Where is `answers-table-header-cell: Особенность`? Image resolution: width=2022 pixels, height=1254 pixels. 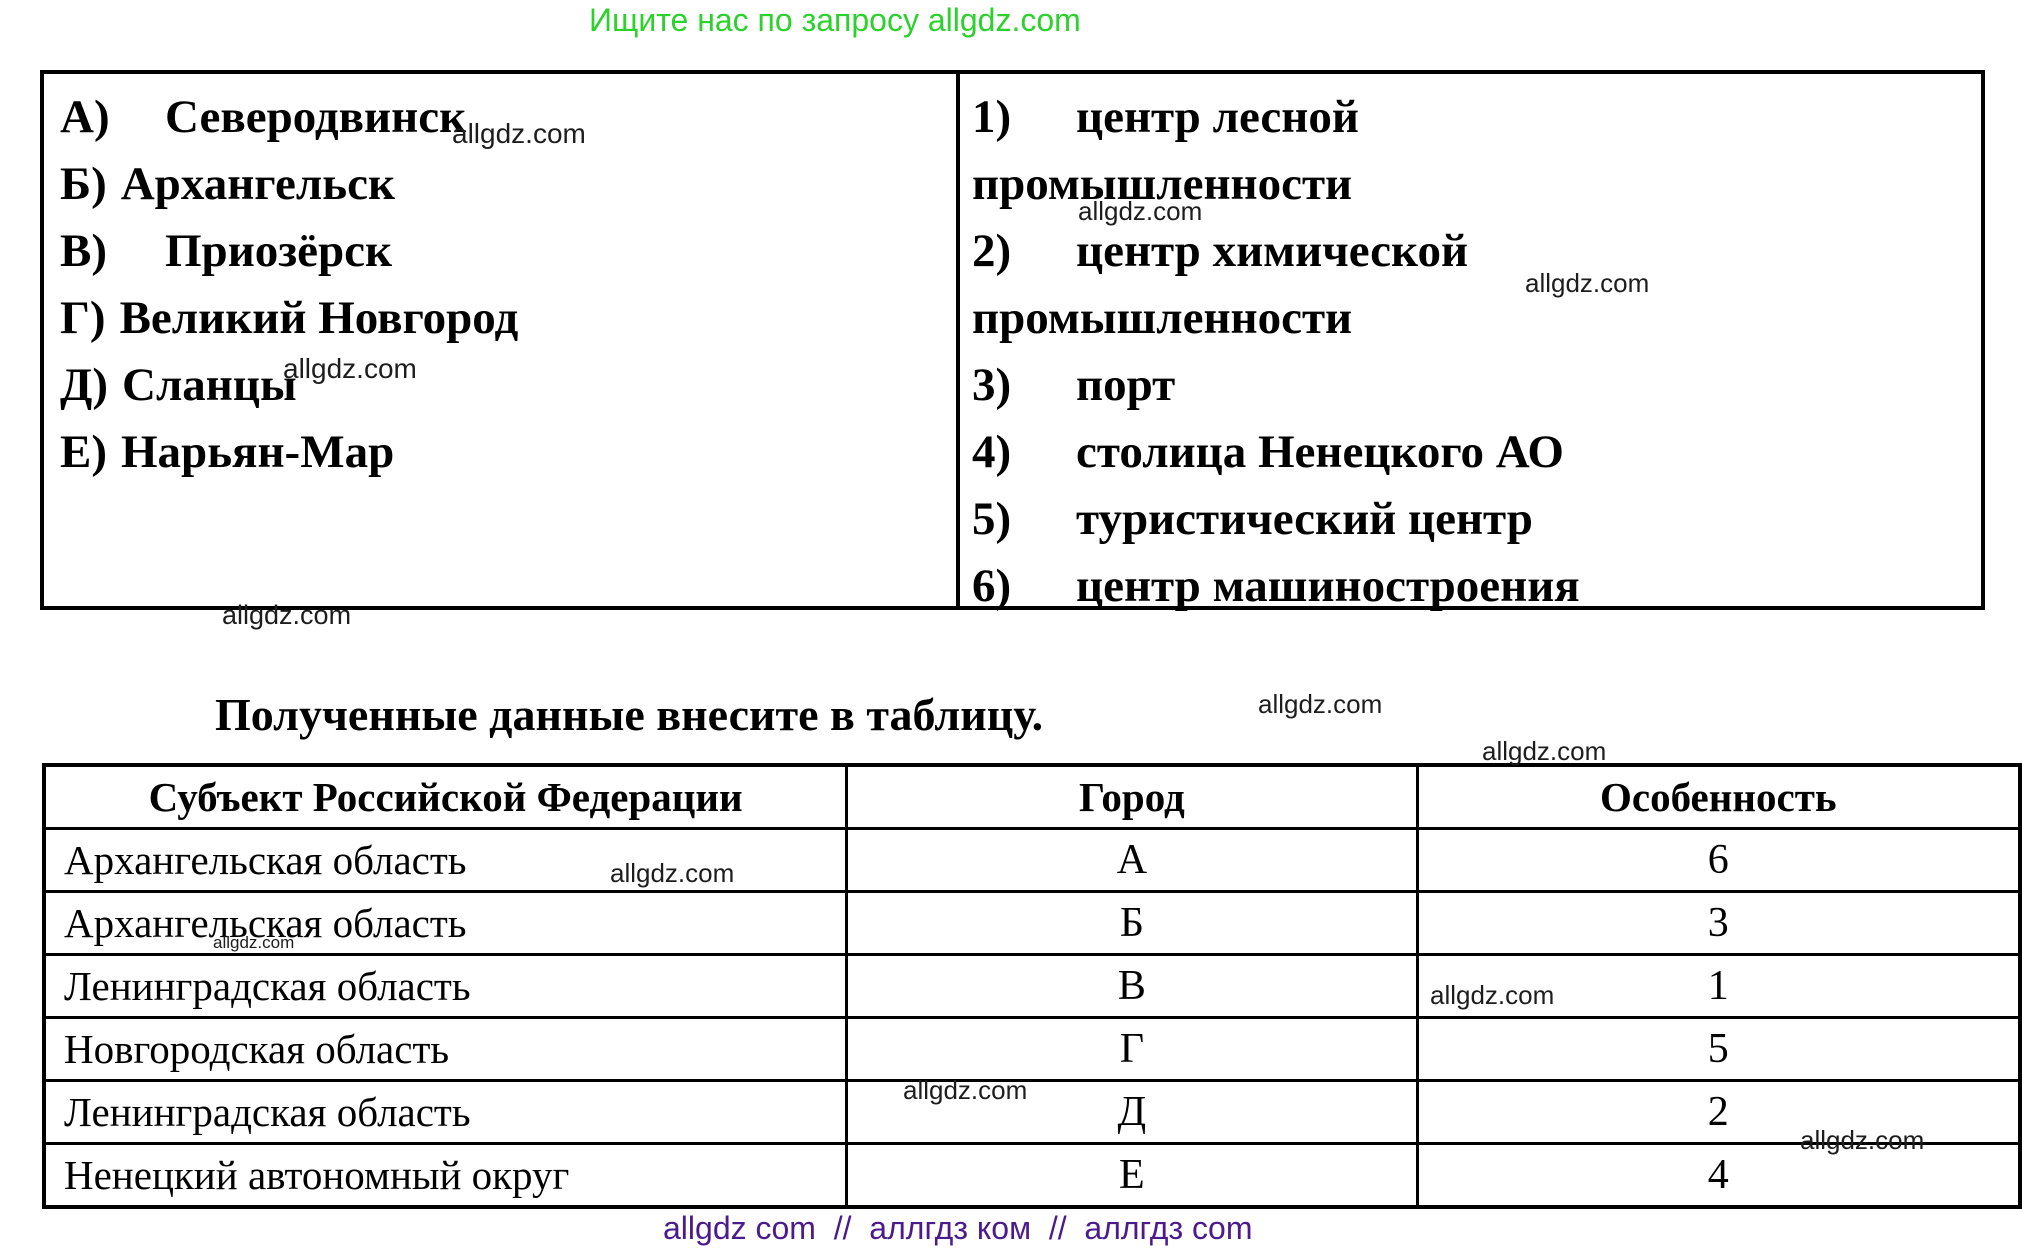
answers-table-header-cell: Особенность is located at coordinates (1718, 796).